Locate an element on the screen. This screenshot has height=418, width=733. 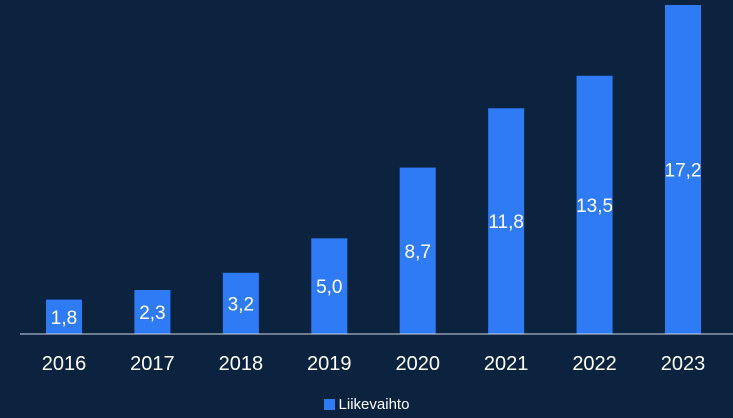
x-tick-label-2017: 2017 is located at coordinates (152, 364).